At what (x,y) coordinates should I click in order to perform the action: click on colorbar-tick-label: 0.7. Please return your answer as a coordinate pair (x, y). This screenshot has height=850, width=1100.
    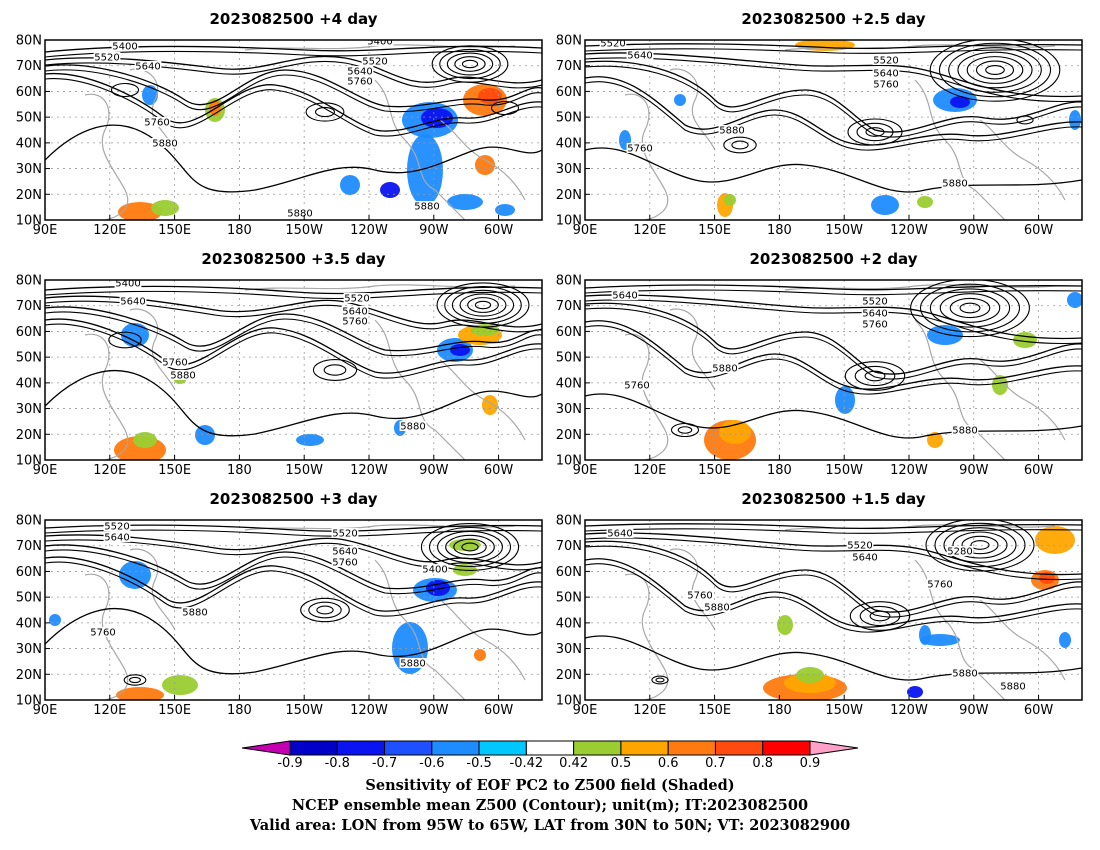
    Looking at the image, I should click on (715, 763).